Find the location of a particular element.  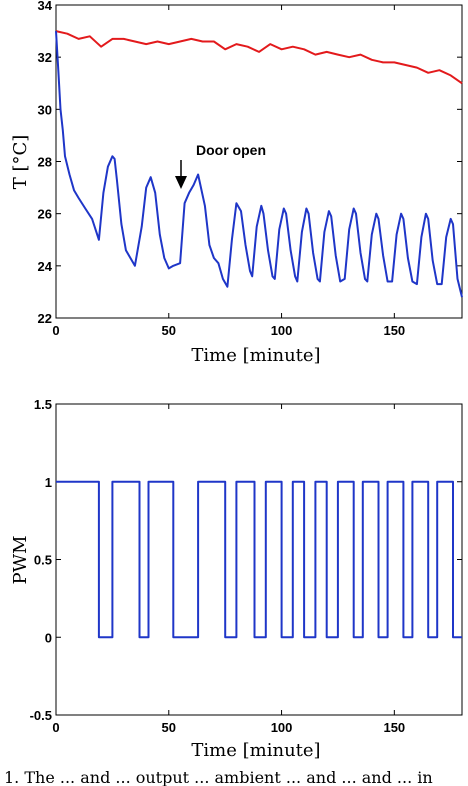

temperature-x-tick-label: 100 is located at coordinates (282, 330).